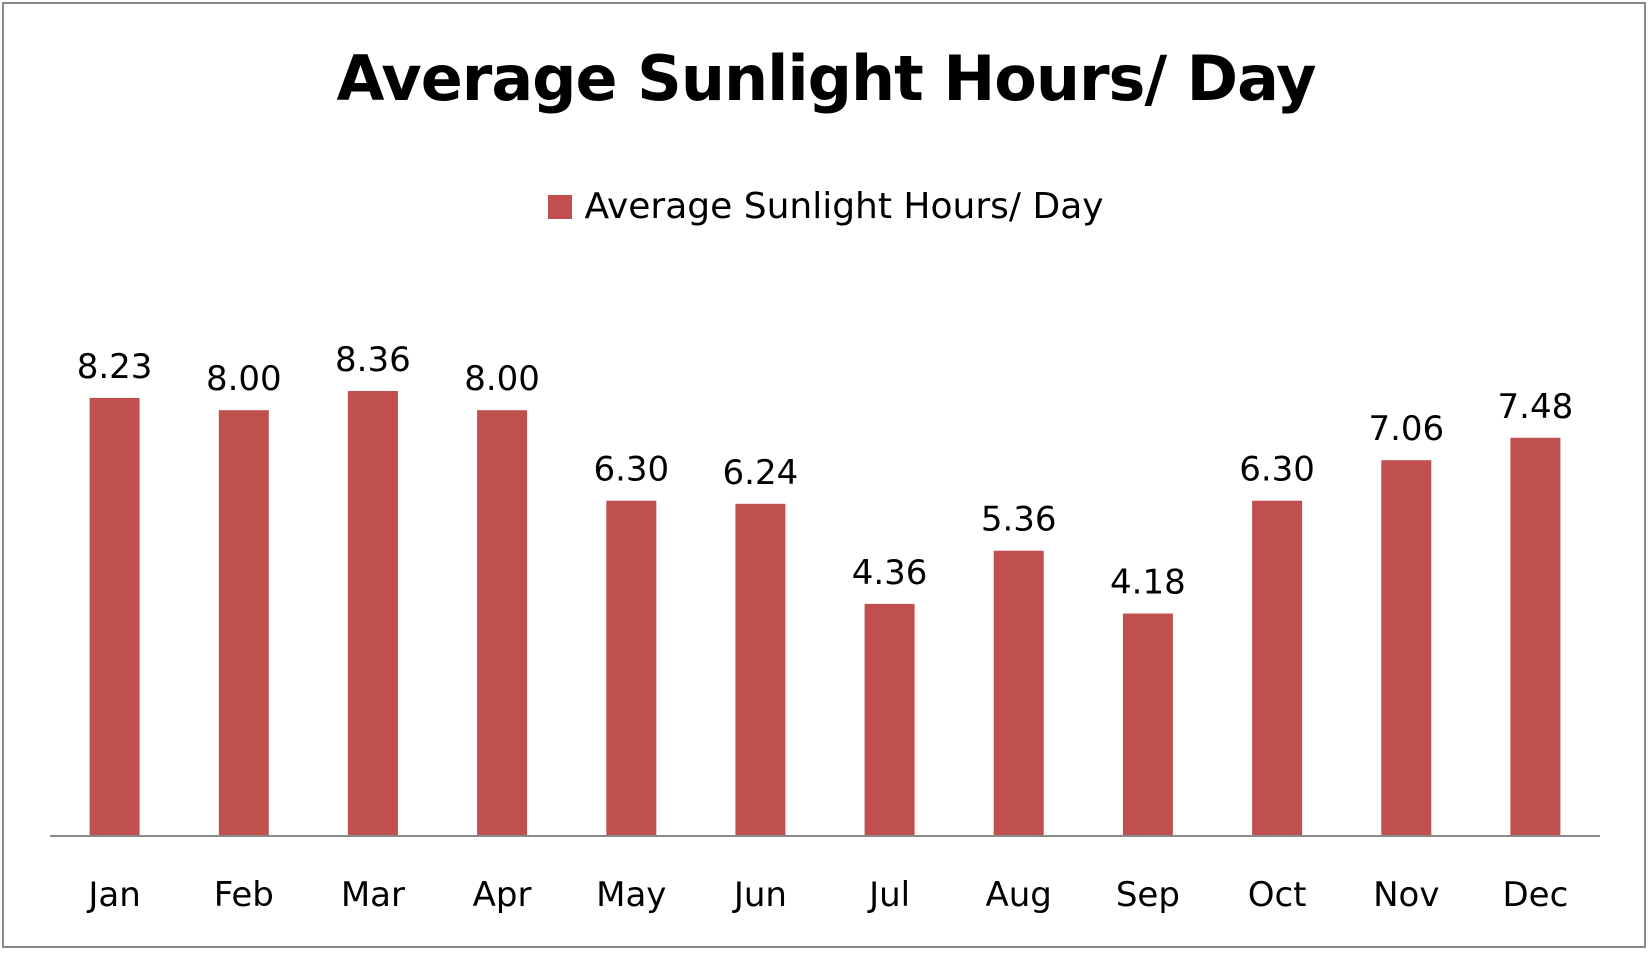  Describe the element at coordinates (372, 613) in the screenshot. I see `bar-mar` at that location.